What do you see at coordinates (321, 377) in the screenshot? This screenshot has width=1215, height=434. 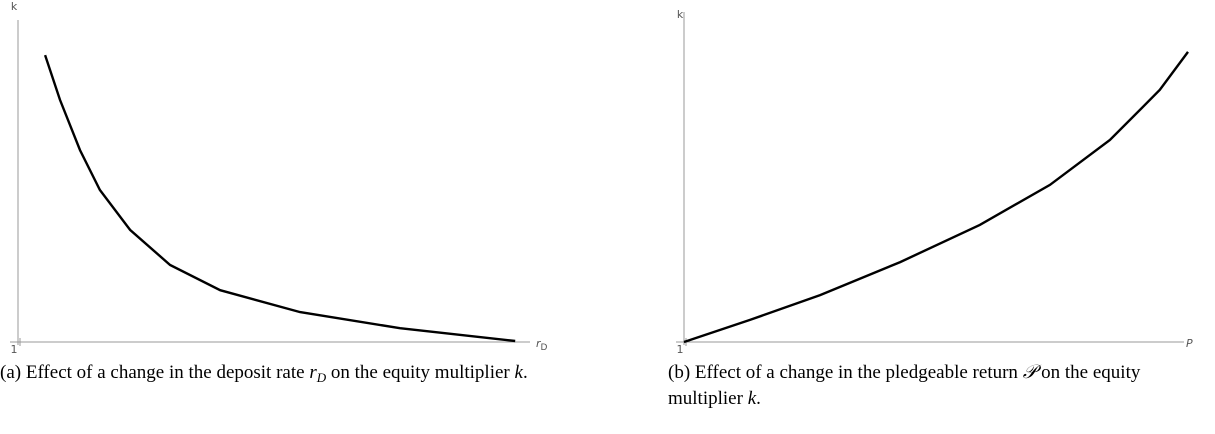 I see `caption-part: D` at bounding box center [321, 377].